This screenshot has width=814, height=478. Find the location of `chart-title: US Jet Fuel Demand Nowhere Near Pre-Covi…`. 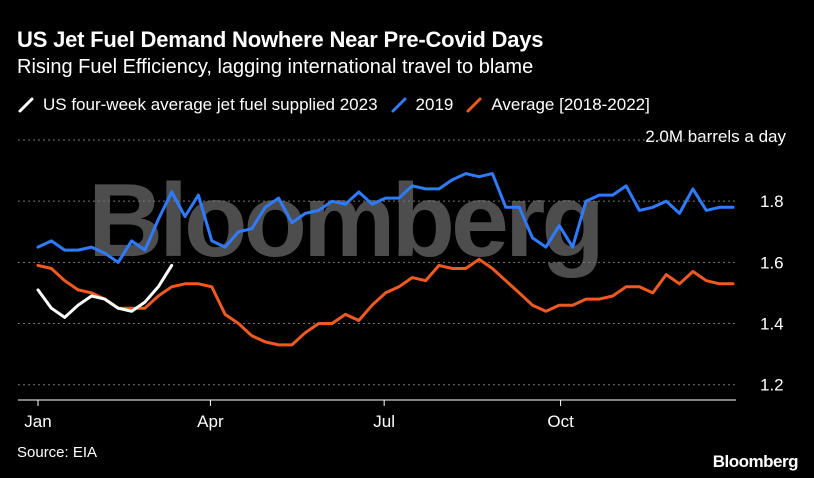

chart-title: US Jet Fuel Demand Nowhere Near Pre-Covi… is located at coordinates (280, 39).